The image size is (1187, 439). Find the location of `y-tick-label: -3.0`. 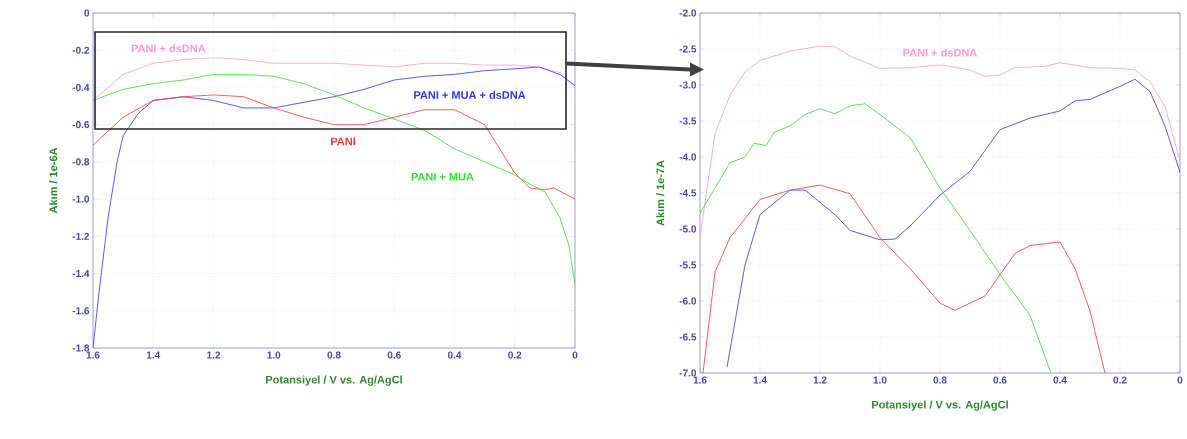

y-tick-label: -3.0 is located at coordinates (688, 85).